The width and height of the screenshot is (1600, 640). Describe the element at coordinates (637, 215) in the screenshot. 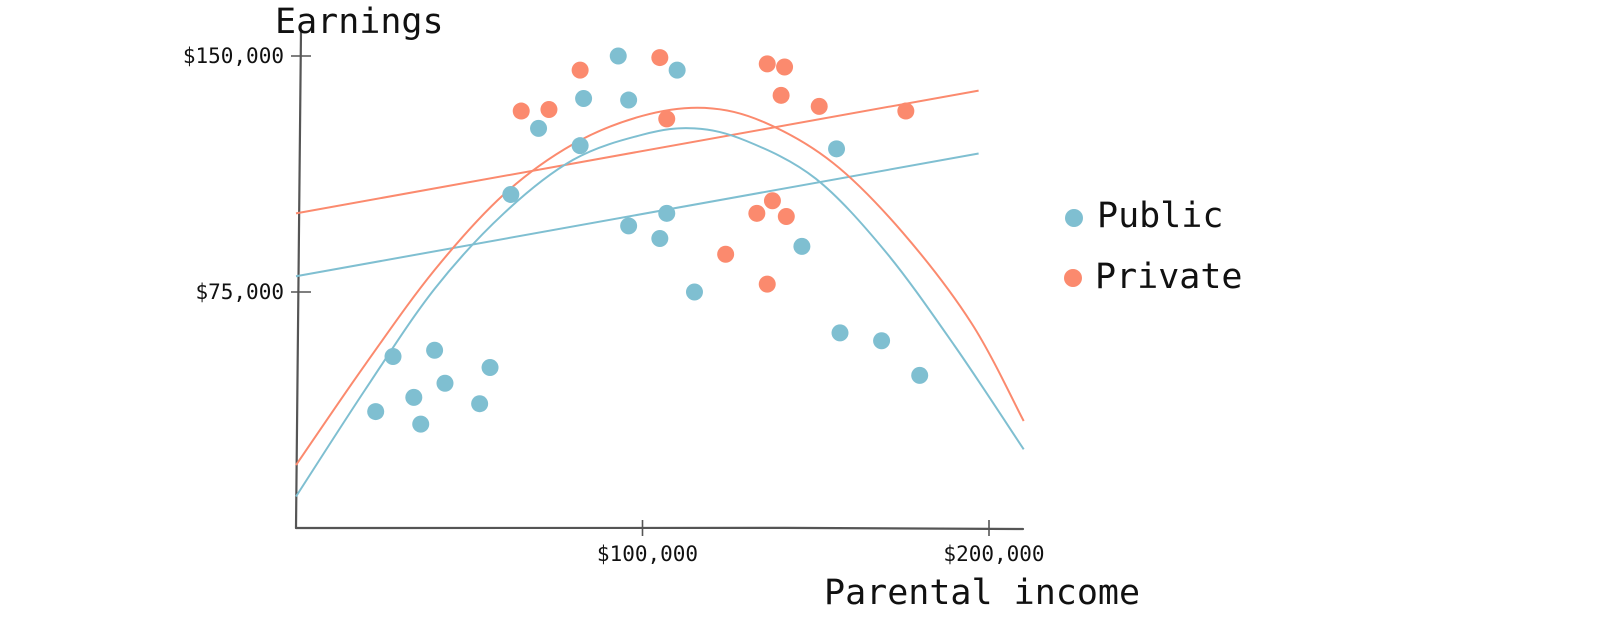

I see `linear-fit-public` at that location.